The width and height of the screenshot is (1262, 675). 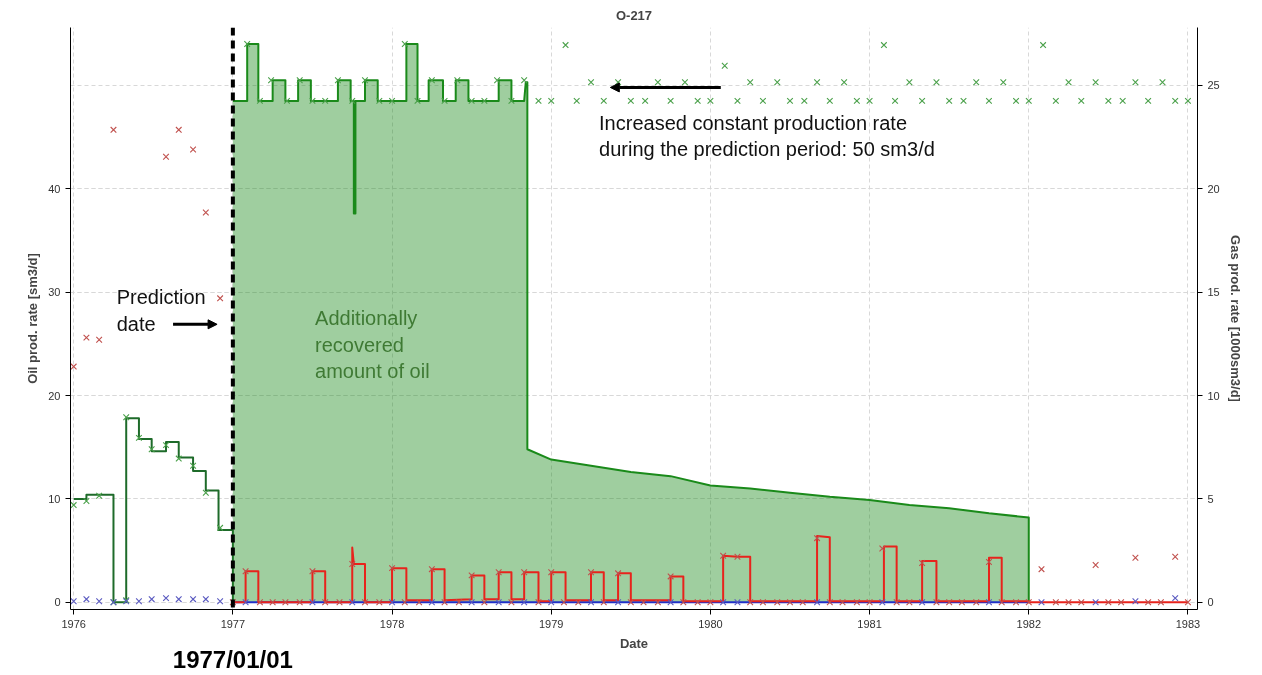 What do you see at coordinates (634, 15) in the screenshot?
I see `chart-title: O-217` at bounding box center [634, 15].